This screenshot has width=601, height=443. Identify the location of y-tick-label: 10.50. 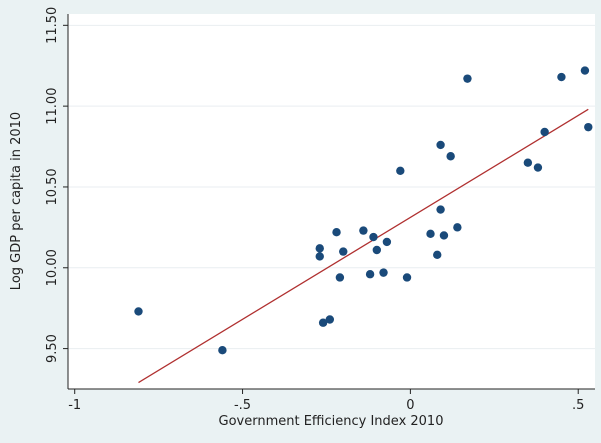
(52, 186).